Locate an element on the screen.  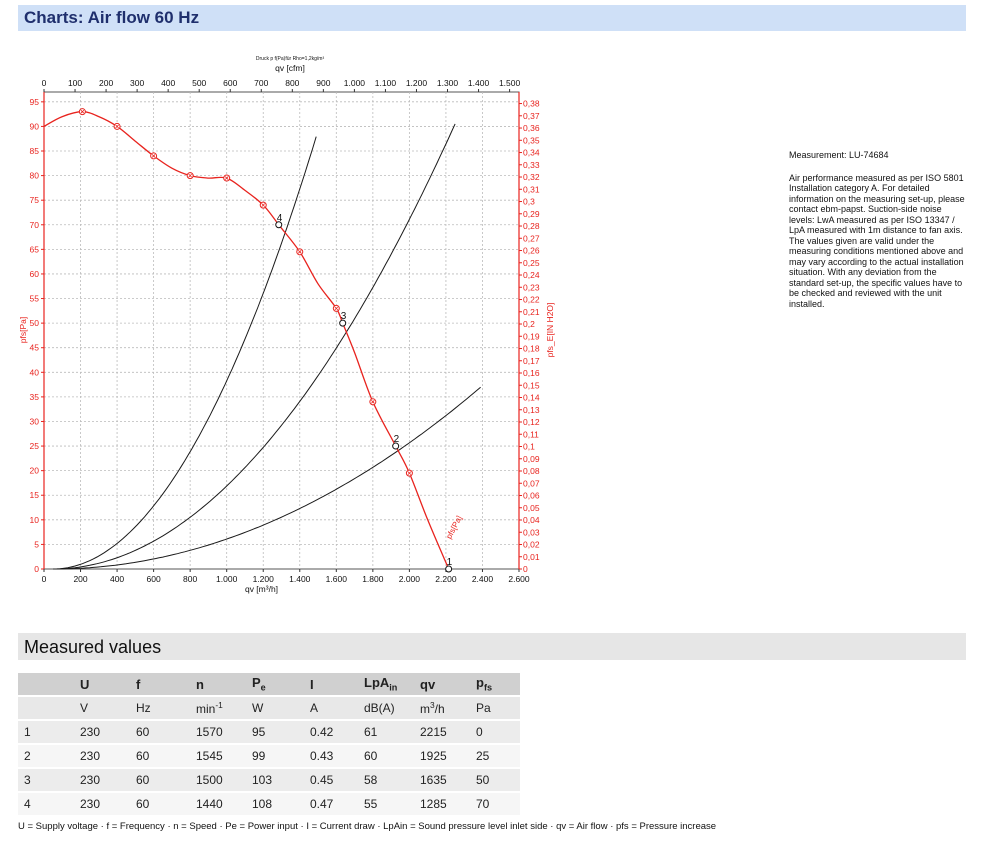
x-tick-label: 0 is located at coordinates (44, 579).